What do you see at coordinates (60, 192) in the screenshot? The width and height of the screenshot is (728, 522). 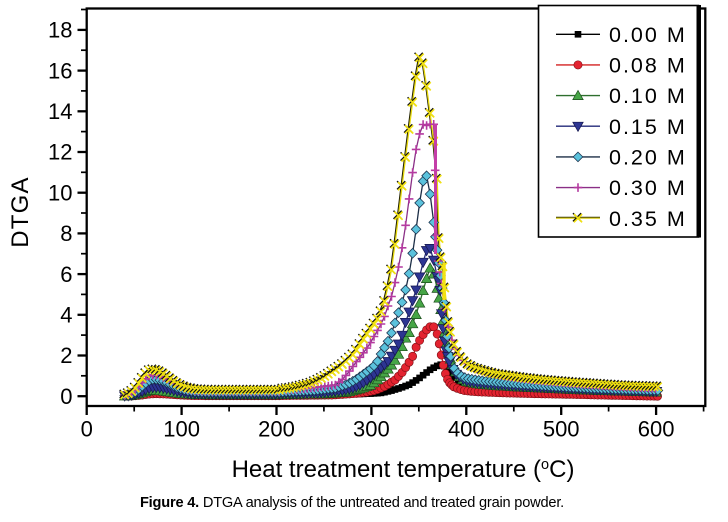 I see `svg-text: 10` at bounding box center [60, 192].